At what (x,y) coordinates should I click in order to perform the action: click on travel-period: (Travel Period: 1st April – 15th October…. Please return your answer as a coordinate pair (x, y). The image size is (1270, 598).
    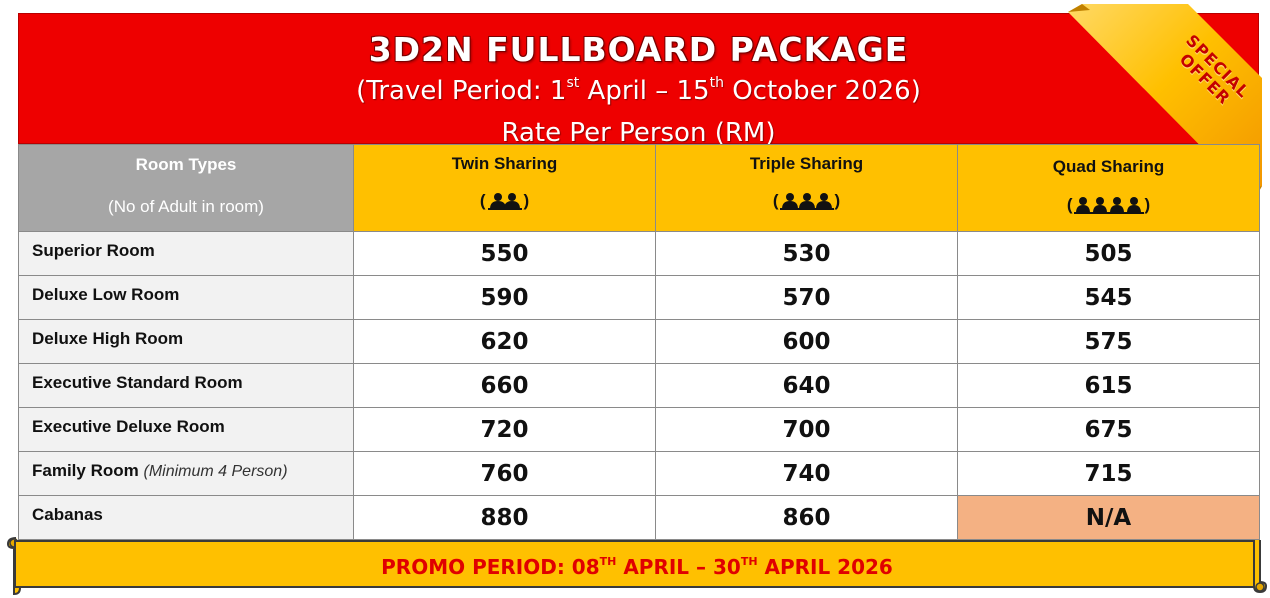
    Looking at the image, I should click on (638, 91).